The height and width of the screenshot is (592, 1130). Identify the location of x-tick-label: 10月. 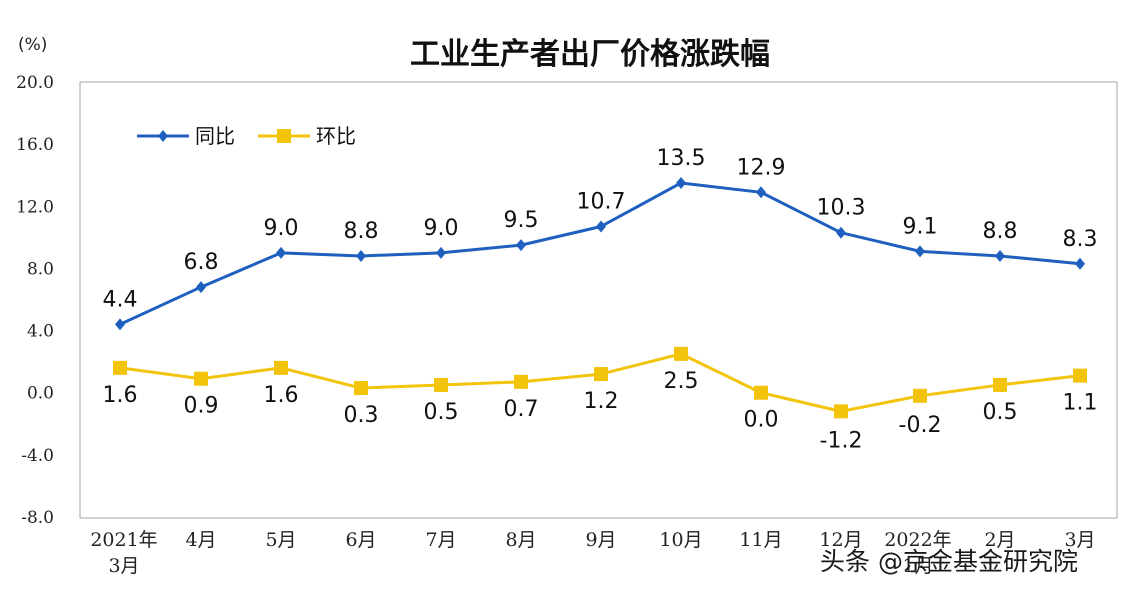
(680, 540).